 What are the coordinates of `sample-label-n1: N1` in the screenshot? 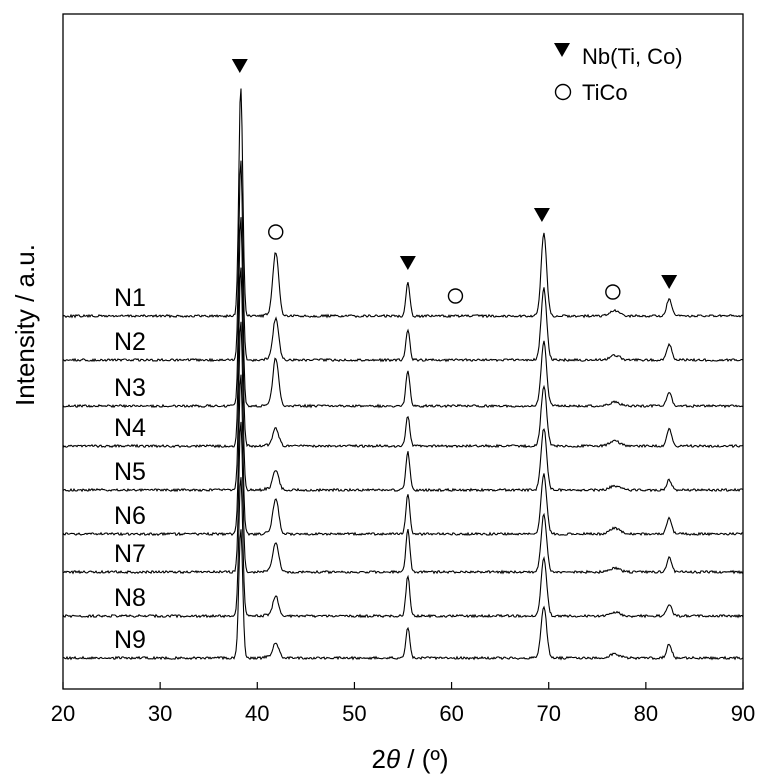 It's located at (130, 298).